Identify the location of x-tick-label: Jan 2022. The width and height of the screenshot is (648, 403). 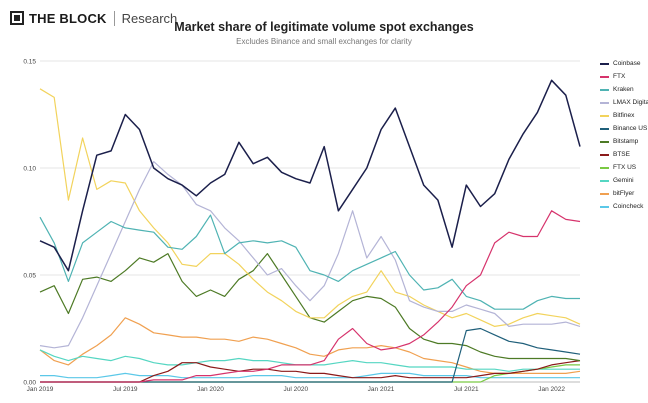
(551, 389).